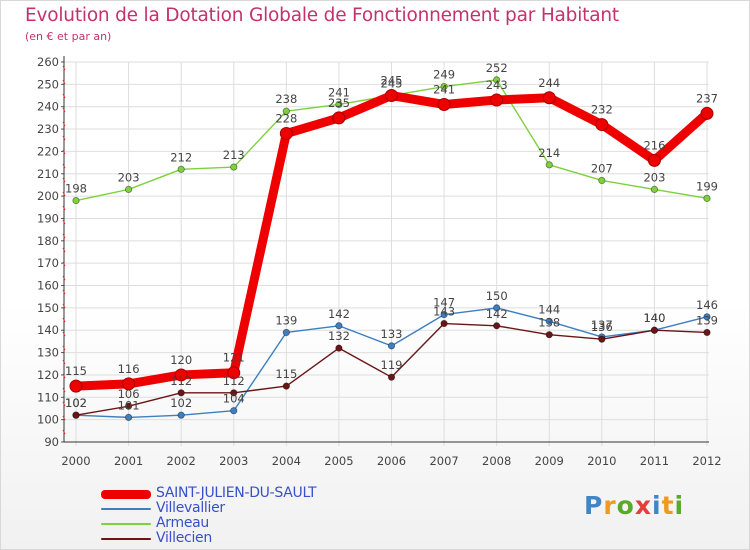  I want to click on y-tick-label: 180, so click(48, 241).